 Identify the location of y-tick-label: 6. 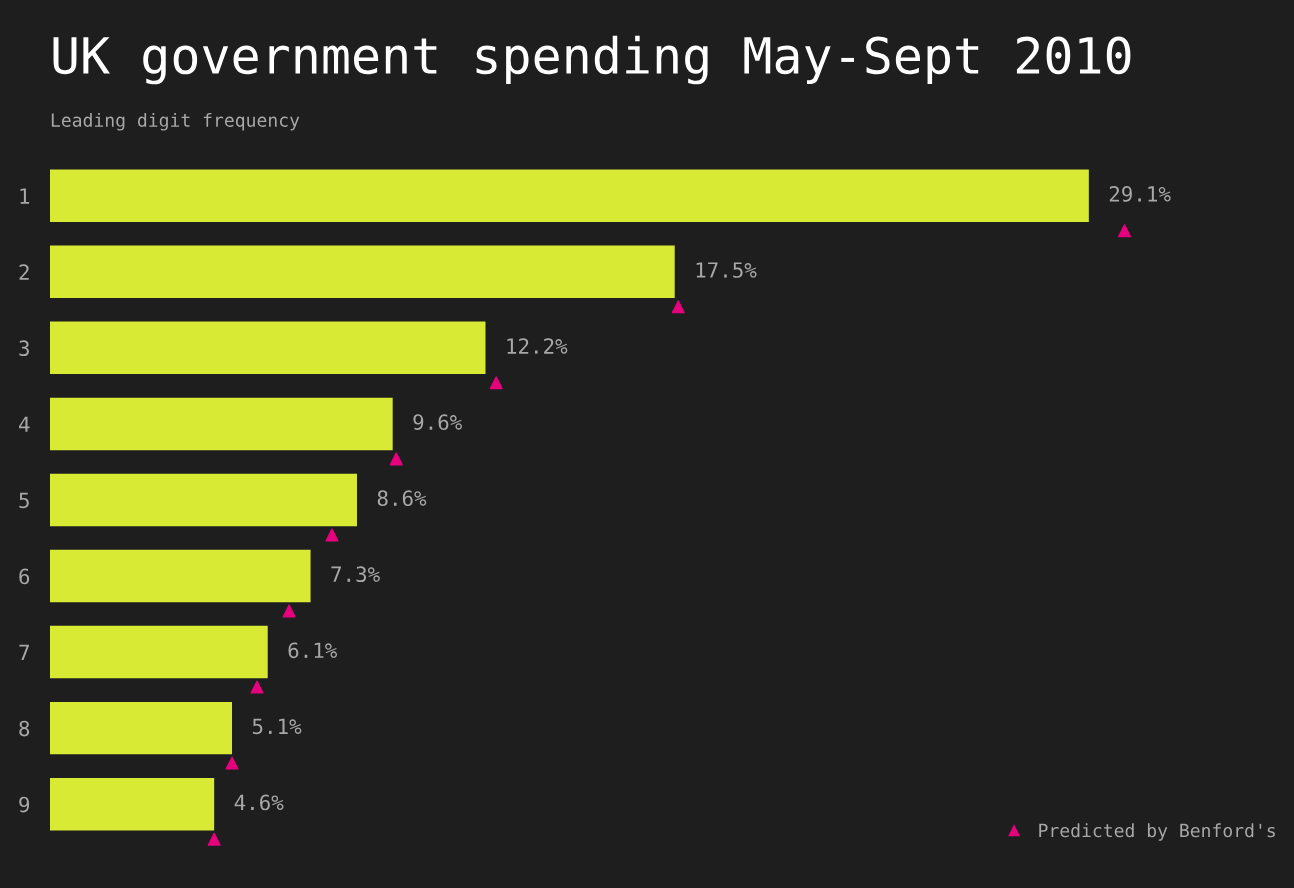
(24, 576).